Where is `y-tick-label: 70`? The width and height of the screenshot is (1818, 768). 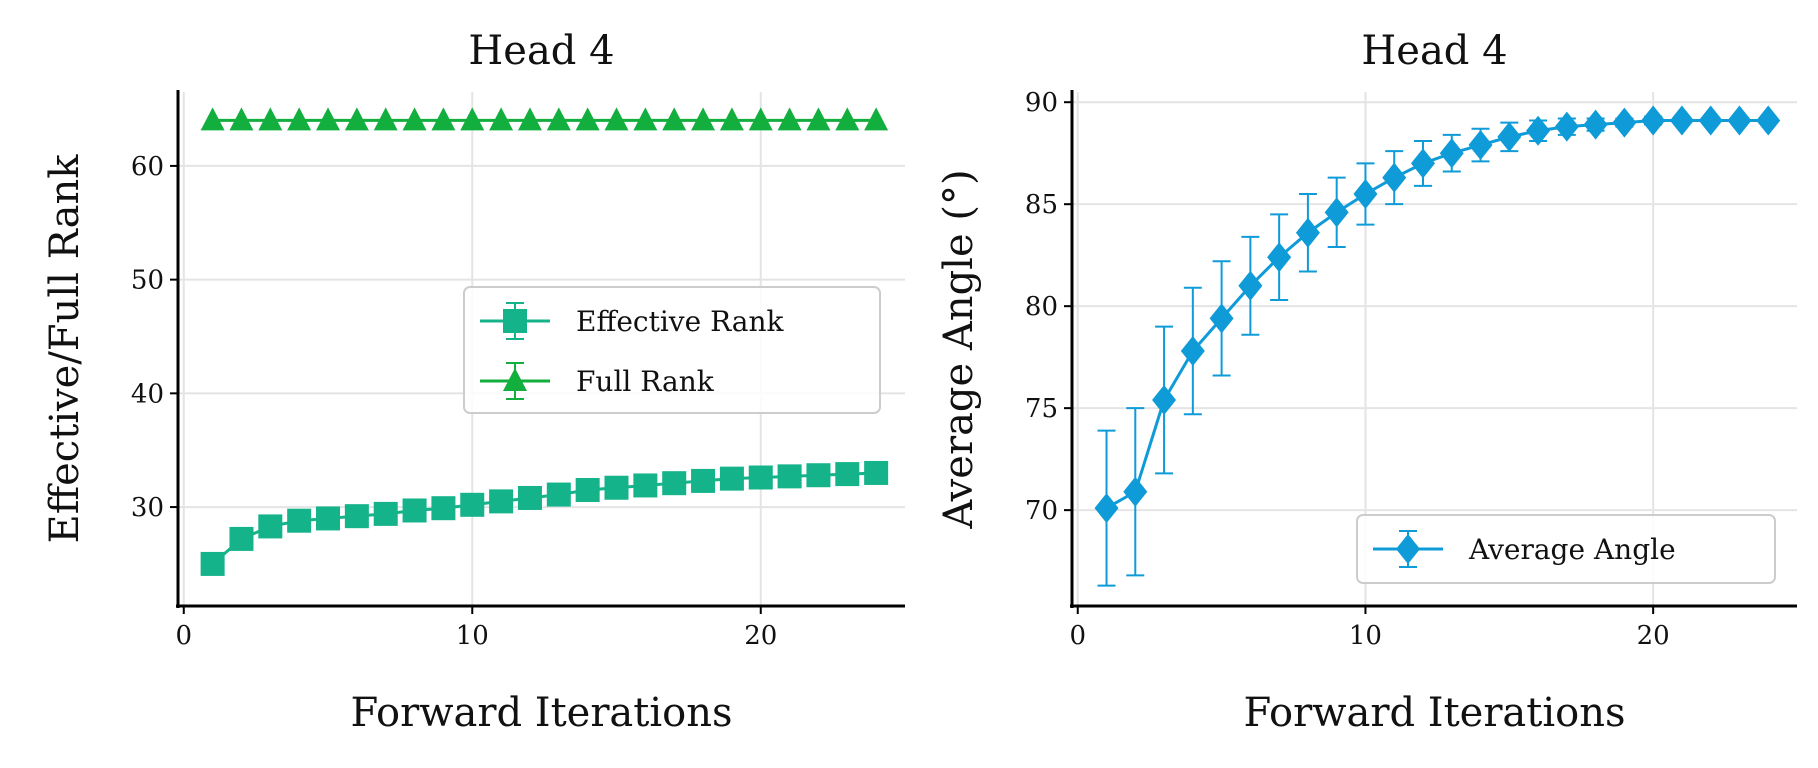
y-tick-label: 70 is located at coordinates (1041, 511).